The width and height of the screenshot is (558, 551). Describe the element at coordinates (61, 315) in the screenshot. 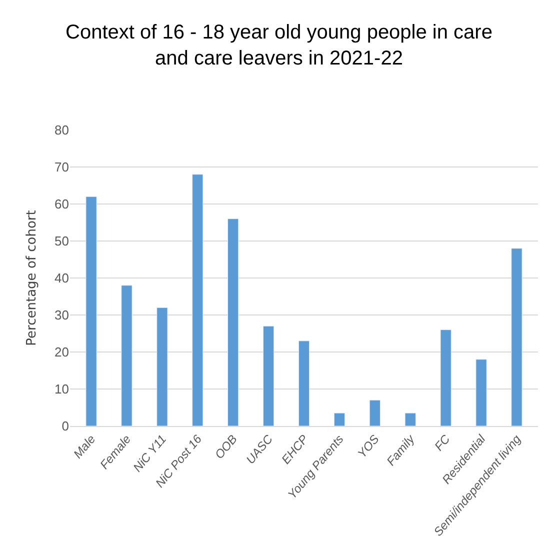

I see `y-tick-label: 30` at that location.